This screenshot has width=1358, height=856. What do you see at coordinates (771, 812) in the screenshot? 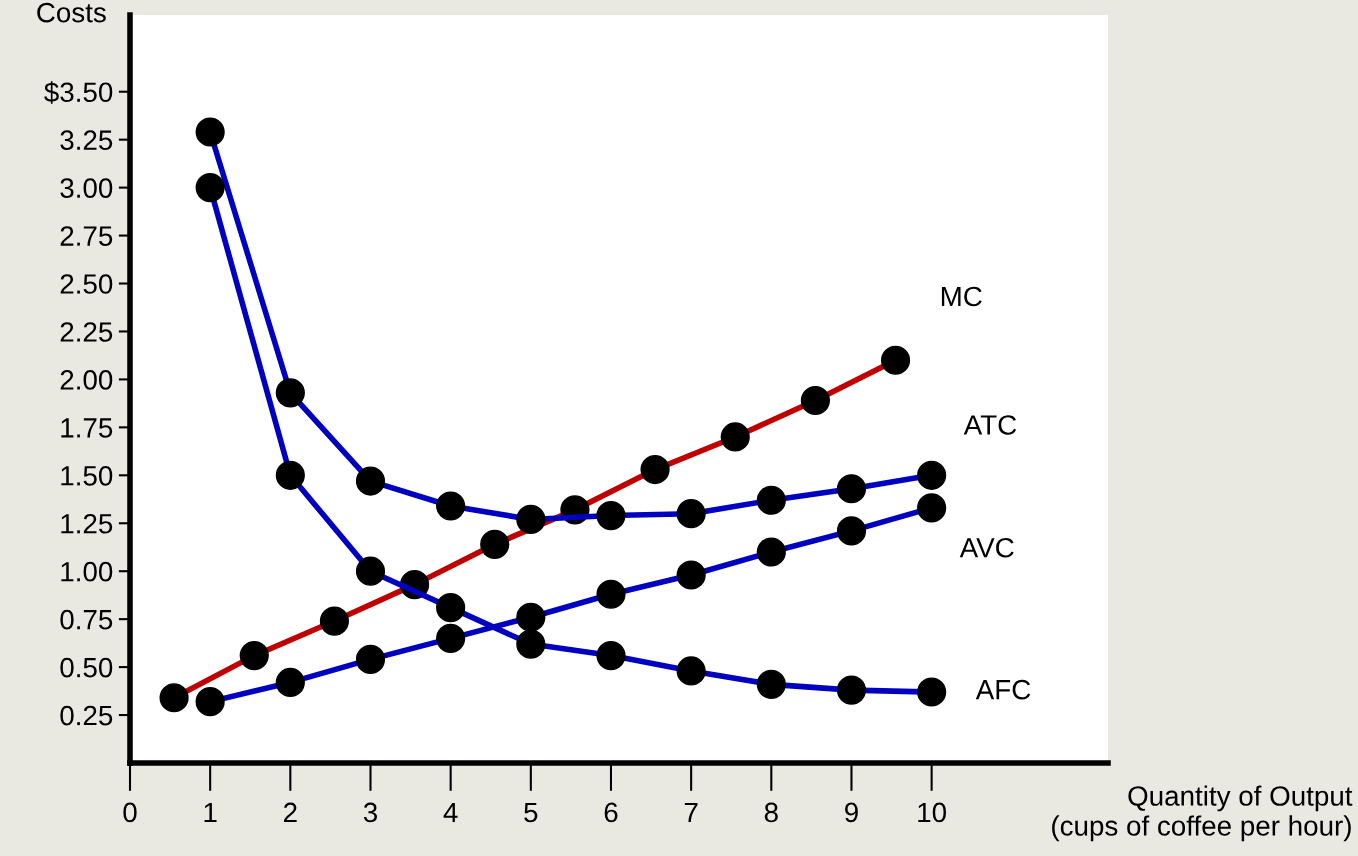
I see `x-tick-label: 8` at bounding box center [771, 812].